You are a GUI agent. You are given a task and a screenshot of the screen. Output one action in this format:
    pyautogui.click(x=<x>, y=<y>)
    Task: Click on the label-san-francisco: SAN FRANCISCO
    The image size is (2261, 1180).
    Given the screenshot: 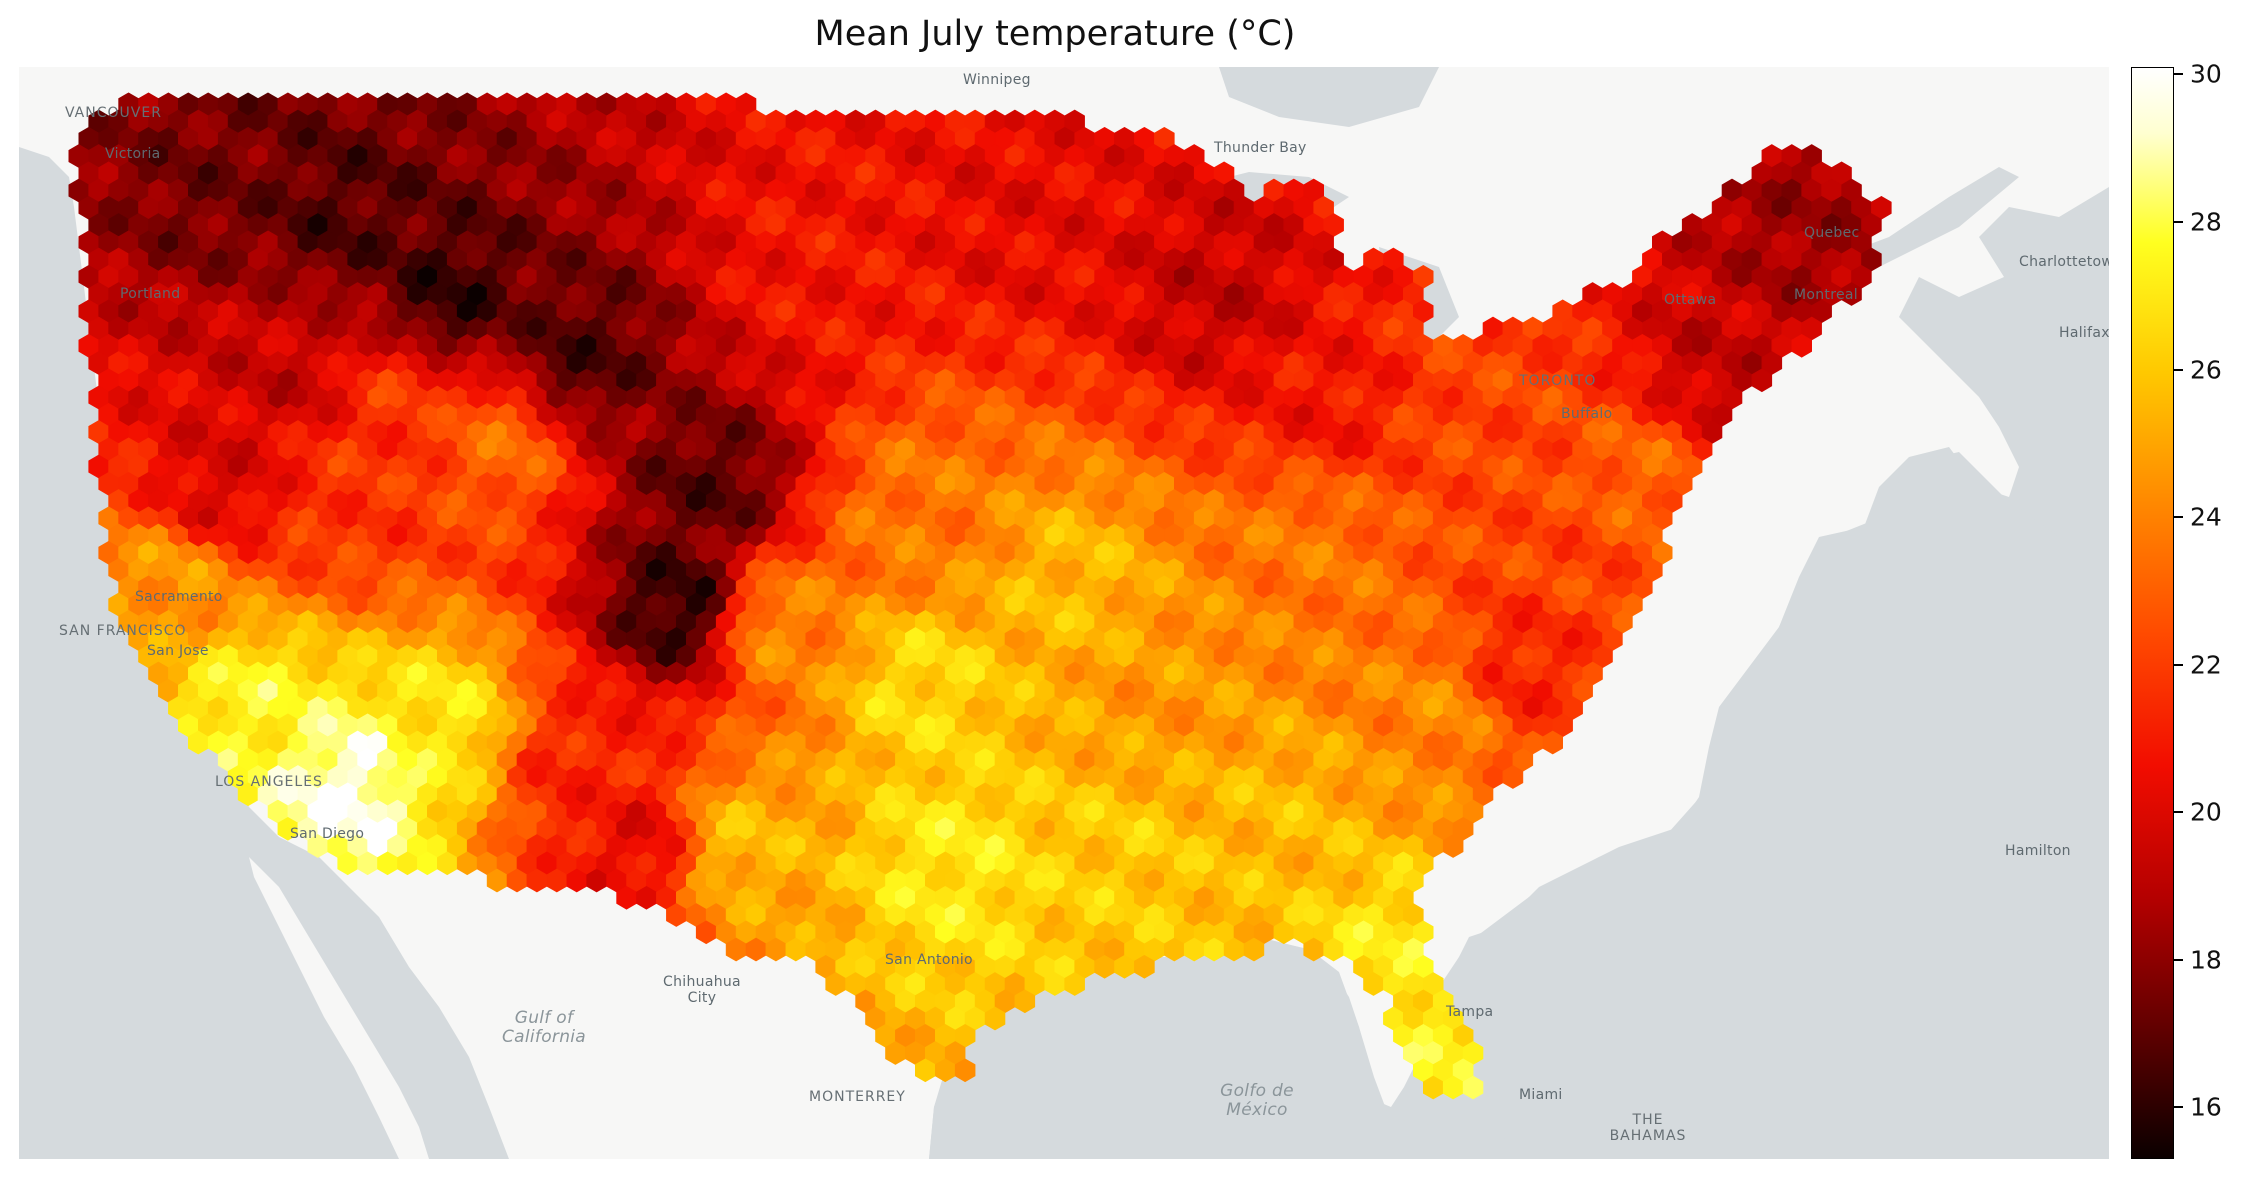 What is the action you would take?
    pyautogui.click(x=123, y=631)
    